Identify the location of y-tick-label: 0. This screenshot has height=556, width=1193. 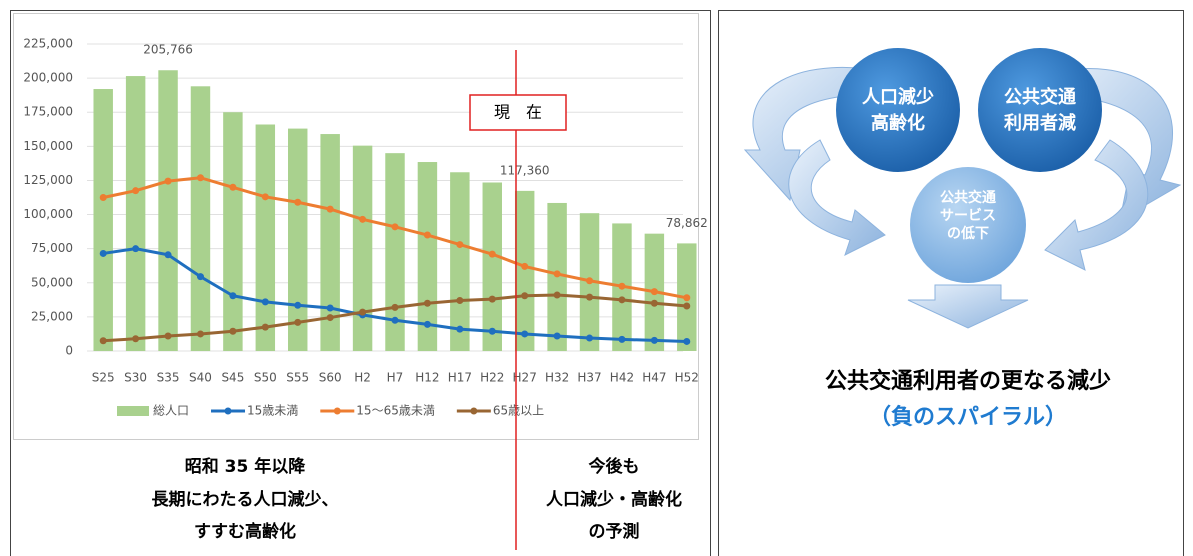
(69, 351).